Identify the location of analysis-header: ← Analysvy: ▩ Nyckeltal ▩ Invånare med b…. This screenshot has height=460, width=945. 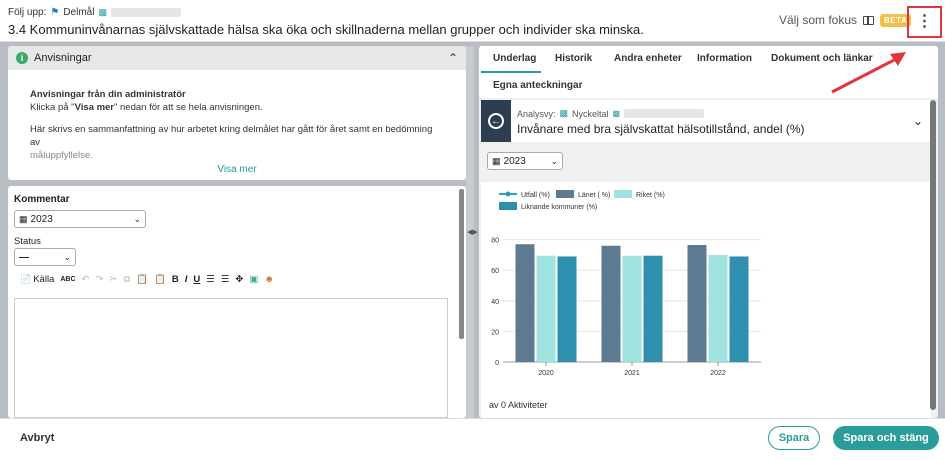
(706, 121).